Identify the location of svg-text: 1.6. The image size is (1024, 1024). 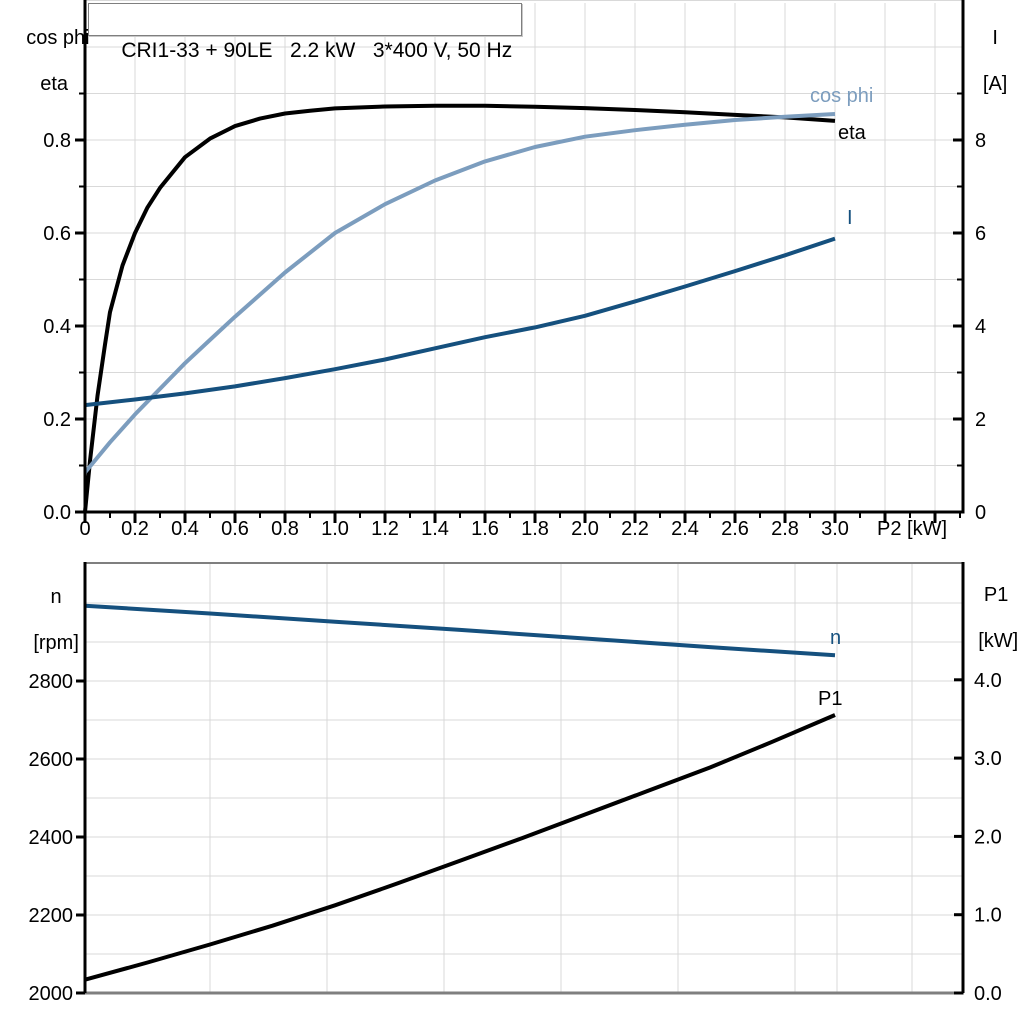
(485, 529).